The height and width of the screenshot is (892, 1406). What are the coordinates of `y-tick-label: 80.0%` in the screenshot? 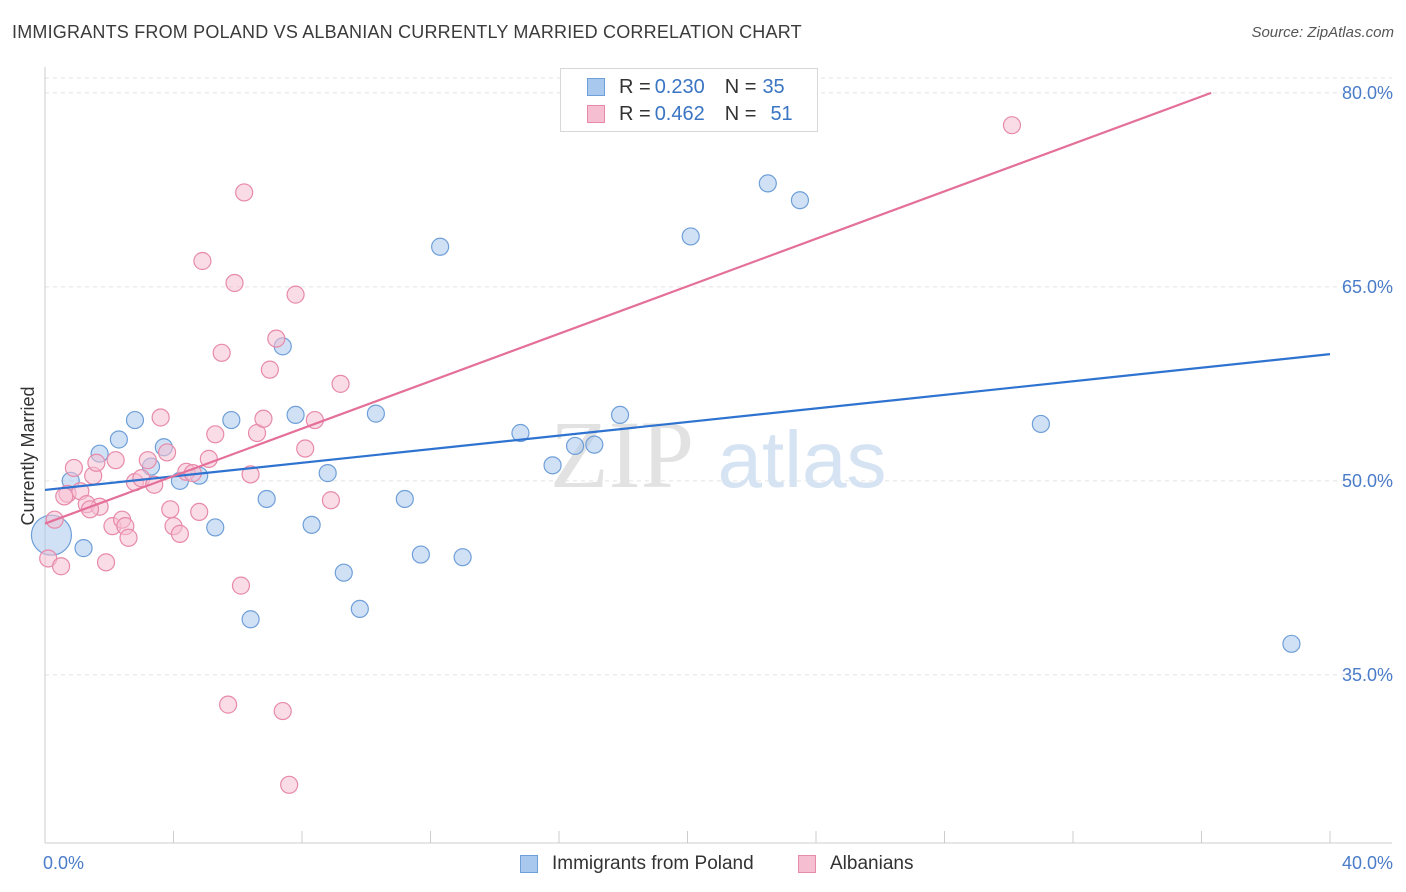 It's located at (1367, 93).